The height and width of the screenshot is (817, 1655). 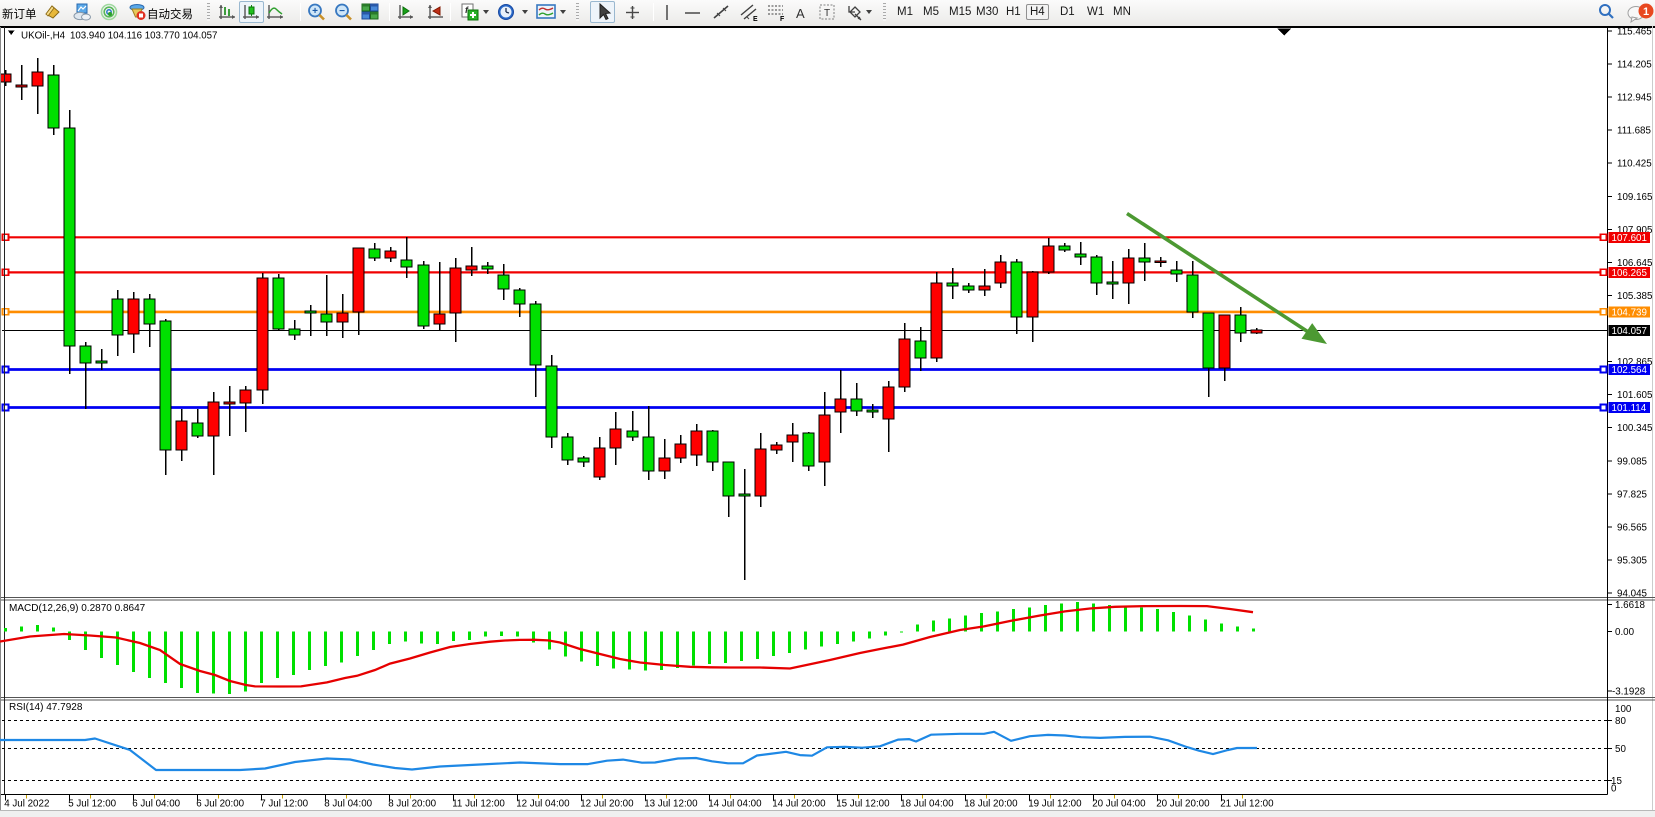 What do you see at coordinates (43, 36) in the screenshot?
I see `svg-text: UKOil-,H4` at bounding box center [43, 36].